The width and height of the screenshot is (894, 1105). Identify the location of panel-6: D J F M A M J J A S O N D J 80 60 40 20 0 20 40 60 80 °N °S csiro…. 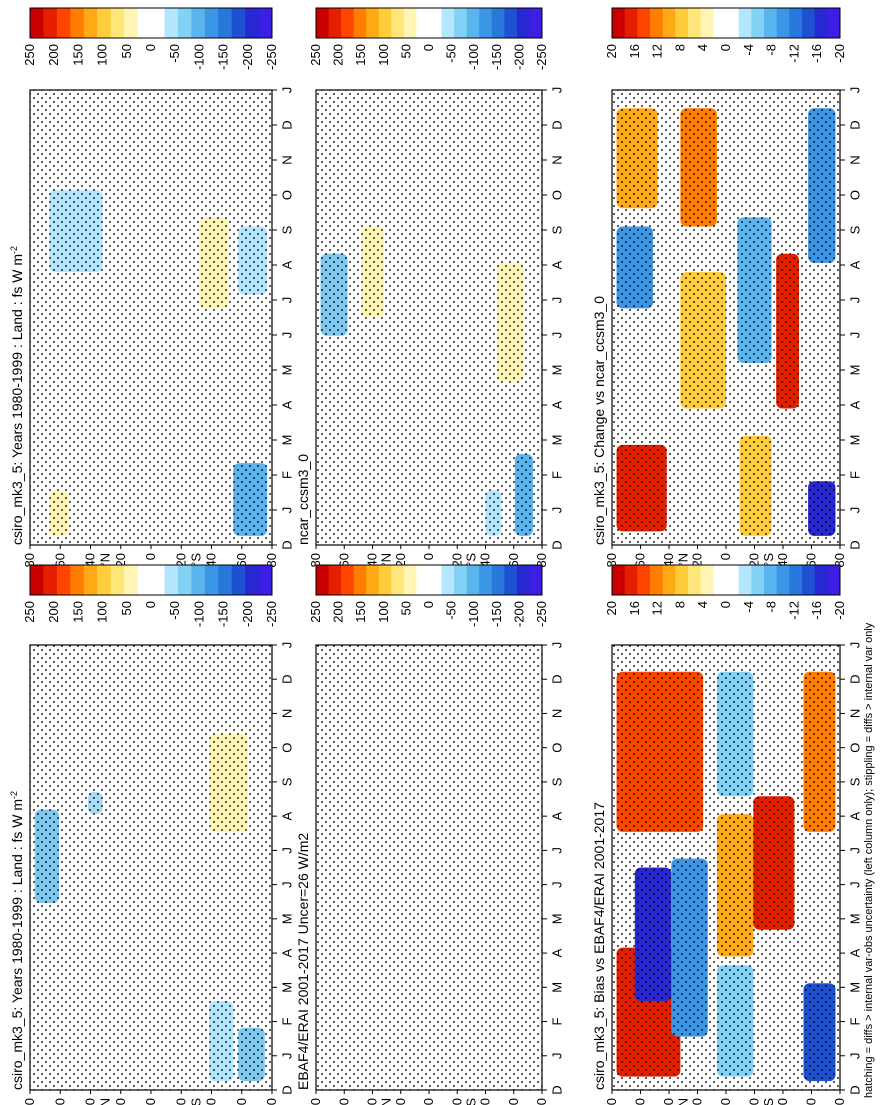
(726, 327).